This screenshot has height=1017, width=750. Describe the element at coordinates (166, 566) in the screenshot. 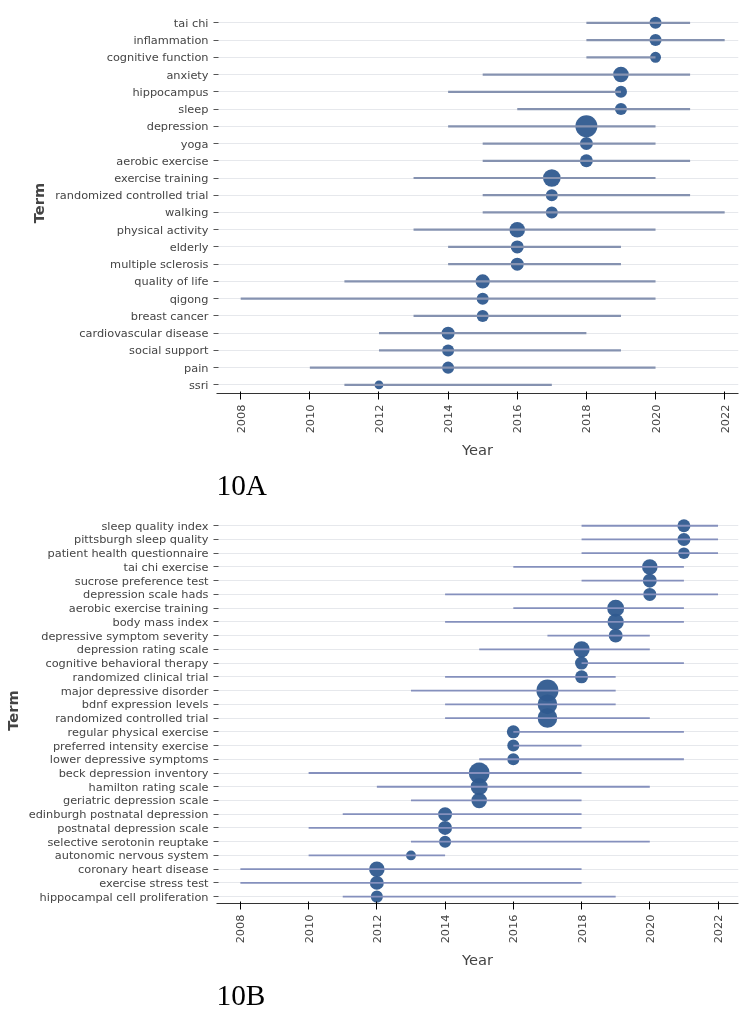

I see `y-tick-label: tai chi exercise` at that location.